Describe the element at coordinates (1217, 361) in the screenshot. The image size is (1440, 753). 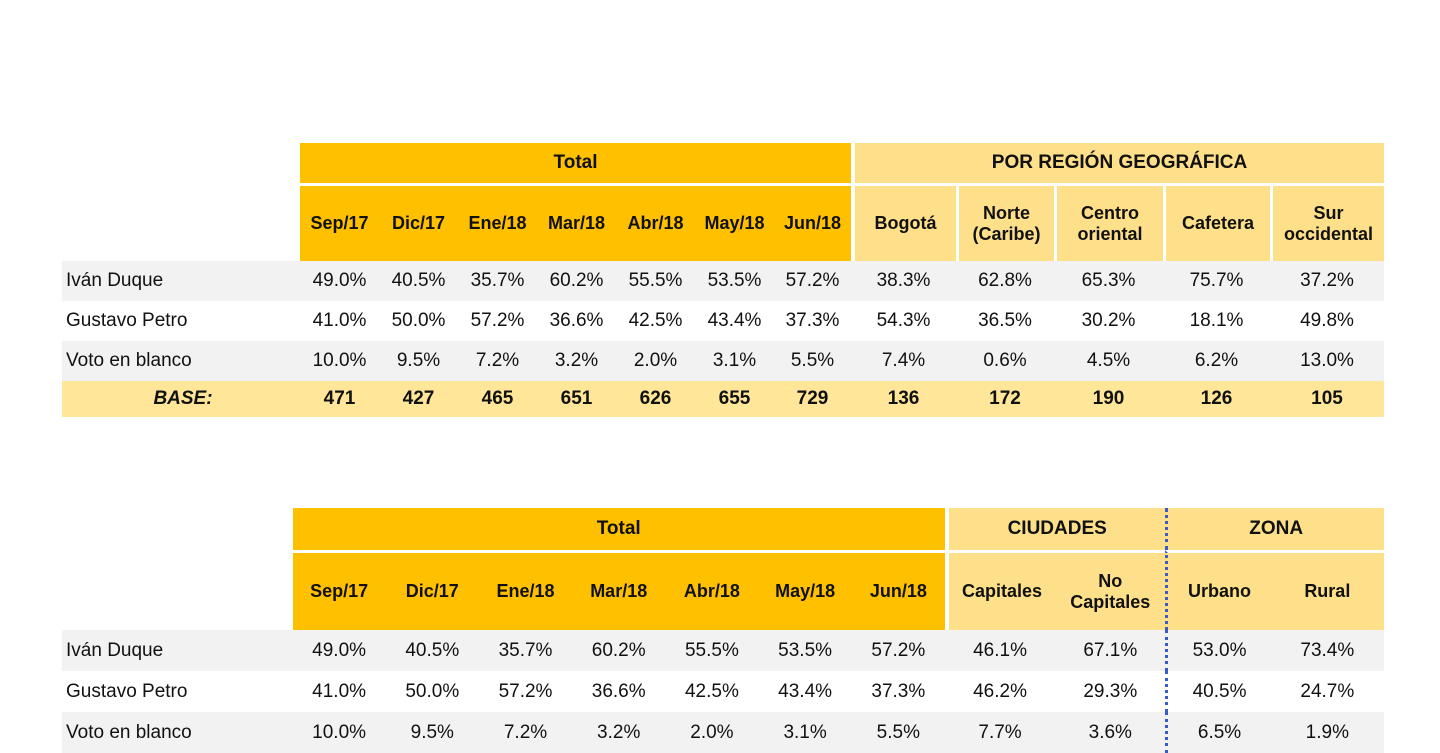
I see `value-cell: 6.2%` at that location.